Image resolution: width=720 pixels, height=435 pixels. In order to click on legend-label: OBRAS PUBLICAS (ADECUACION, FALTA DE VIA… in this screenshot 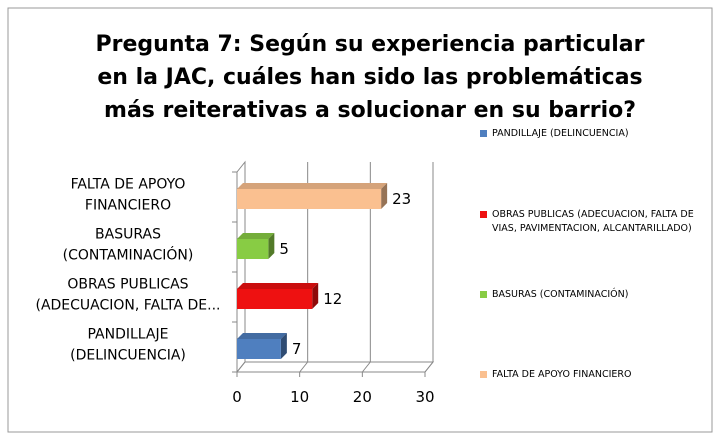, I will do `click(593, 221)`.